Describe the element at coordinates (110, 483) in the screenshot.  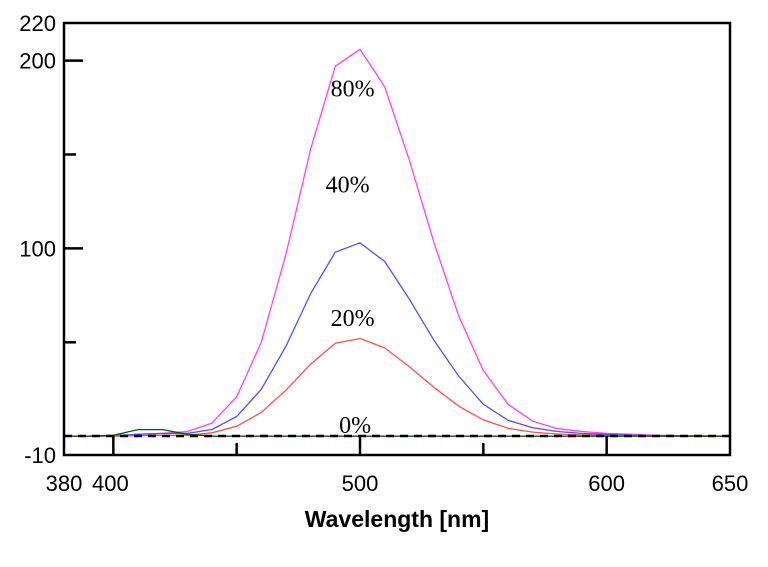
I see `x-tick-label: 400` at that location.